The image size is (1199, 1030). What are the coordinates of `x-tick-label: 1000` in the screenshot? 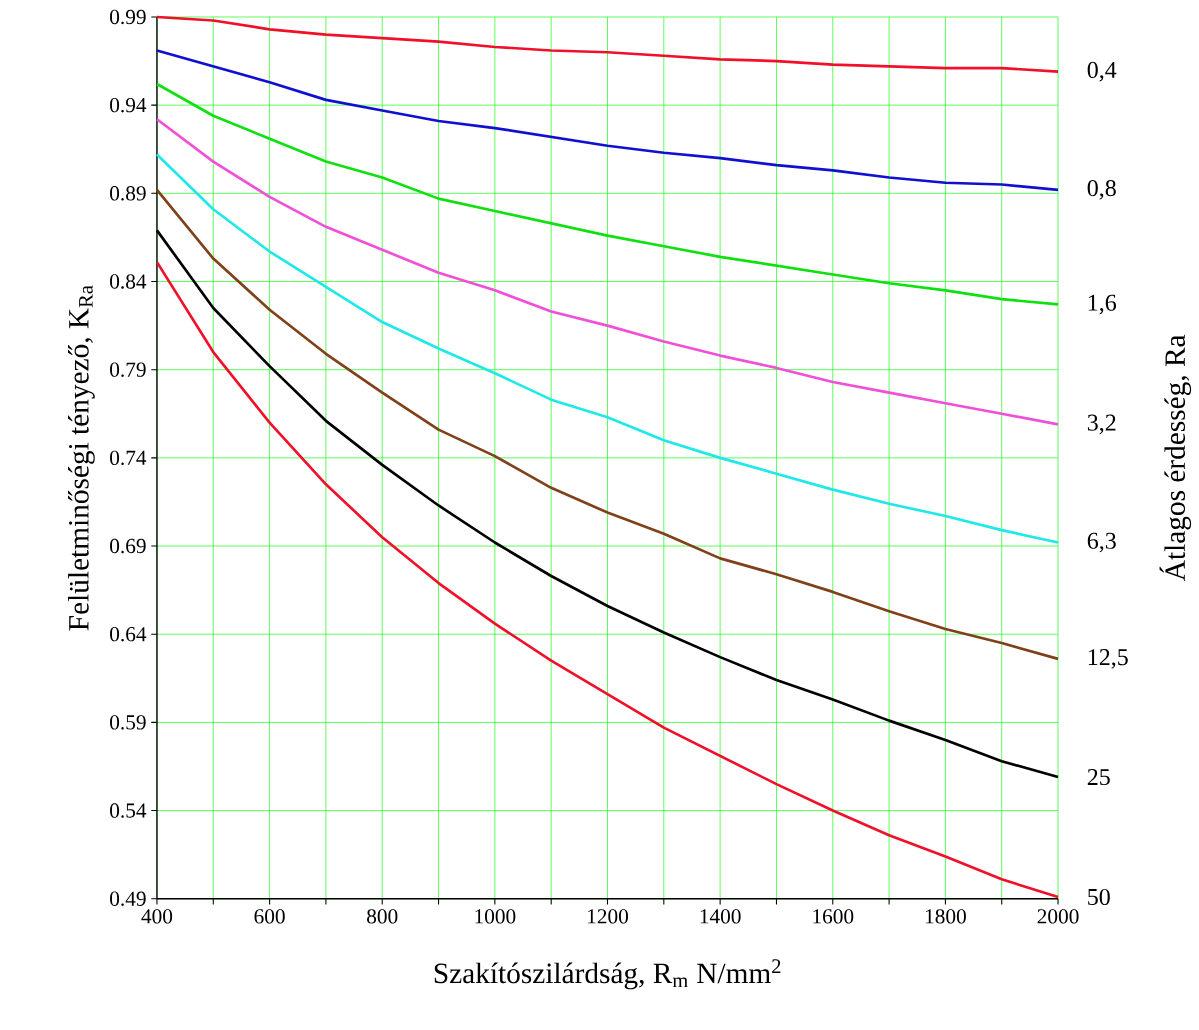 It's located at (495, 916).